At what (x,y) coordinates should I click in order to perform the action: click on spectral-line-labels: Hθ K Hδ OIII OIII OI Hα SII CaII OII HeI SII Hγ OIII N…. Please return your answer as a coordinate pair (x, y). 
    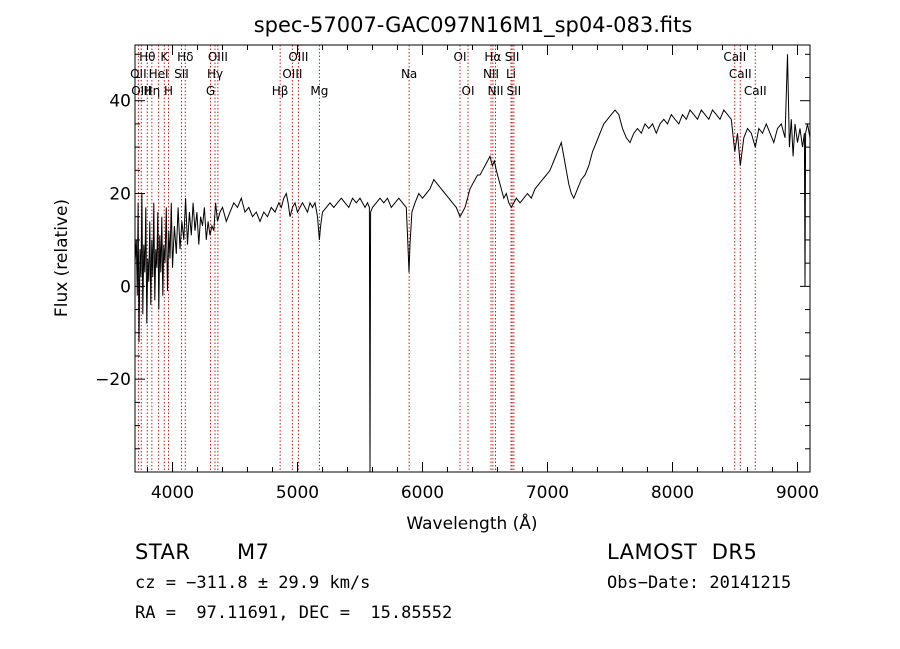
    Looking at the image, I should click on (448, 74).